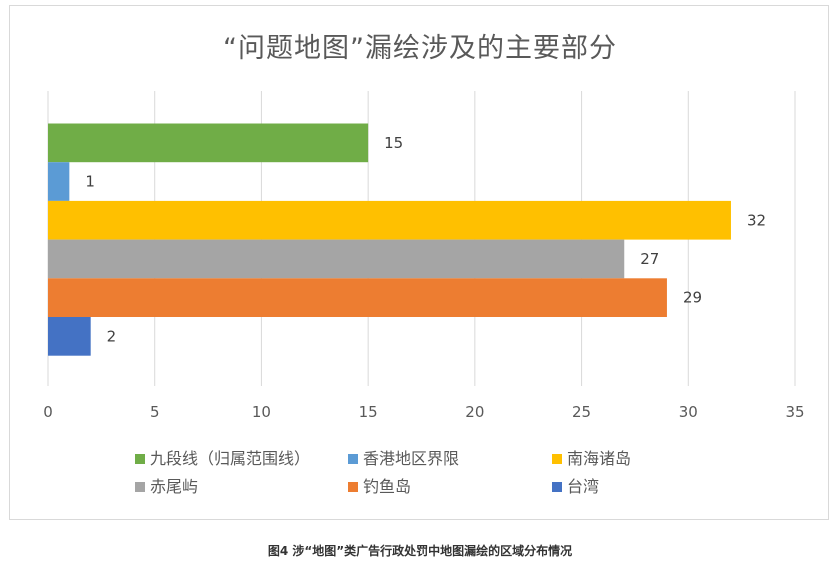 The width and height of the screenshot is (840, 574). What do you see at coordinates (261, 412) in the screenshot?
I see `x-tick-label: 10` at bounding box center [261, 412].